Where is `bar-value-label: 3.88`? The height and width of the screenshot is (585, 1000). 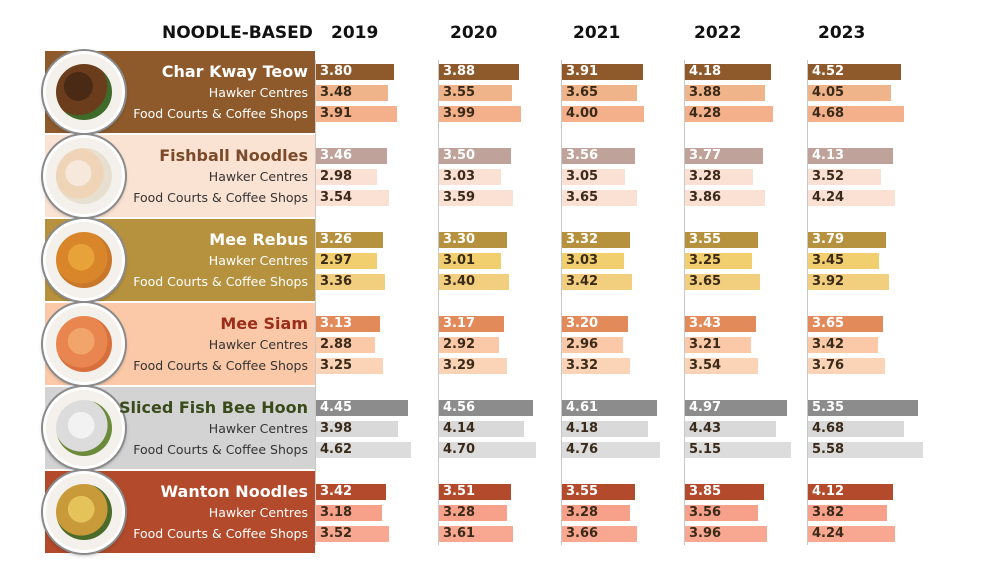 bar-value-label: 3.88 is located at coordinates (705, 92).